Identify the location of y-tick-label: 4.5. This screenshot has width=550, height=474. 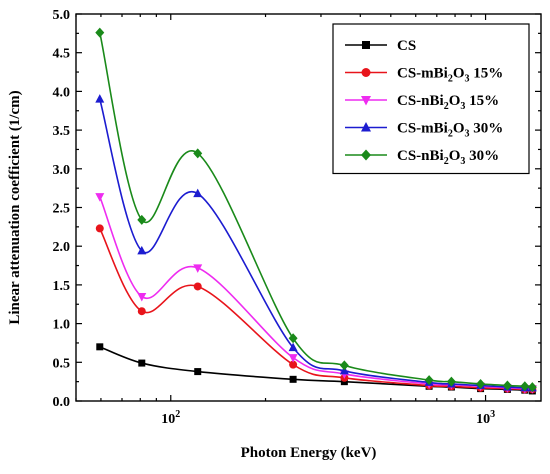
(62, 54).